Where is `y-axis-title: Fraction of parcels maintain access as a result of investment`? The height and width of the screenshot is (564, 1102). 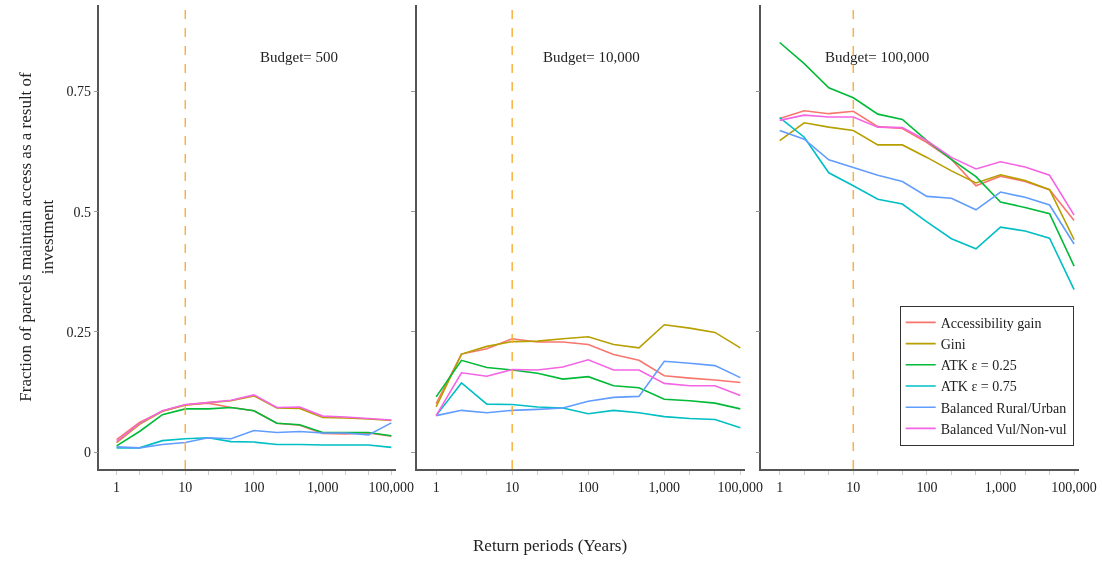 y-axis-title: Fraction of parcels maintain access as a result of investment is located at coordinates (37, 236).